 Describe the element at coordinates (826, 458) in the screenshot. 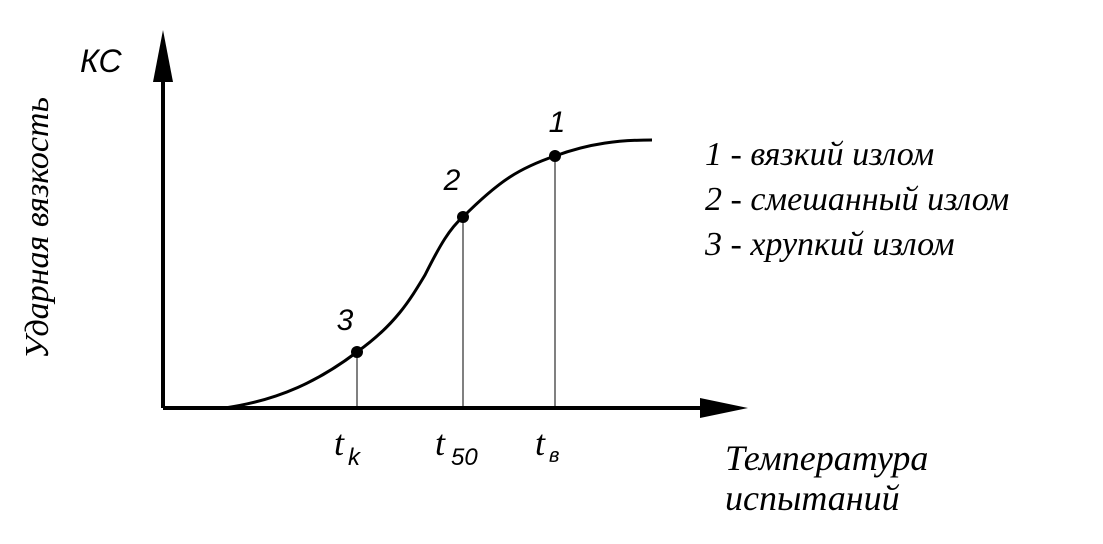

I see `x-axis-title: Температура` at that location.